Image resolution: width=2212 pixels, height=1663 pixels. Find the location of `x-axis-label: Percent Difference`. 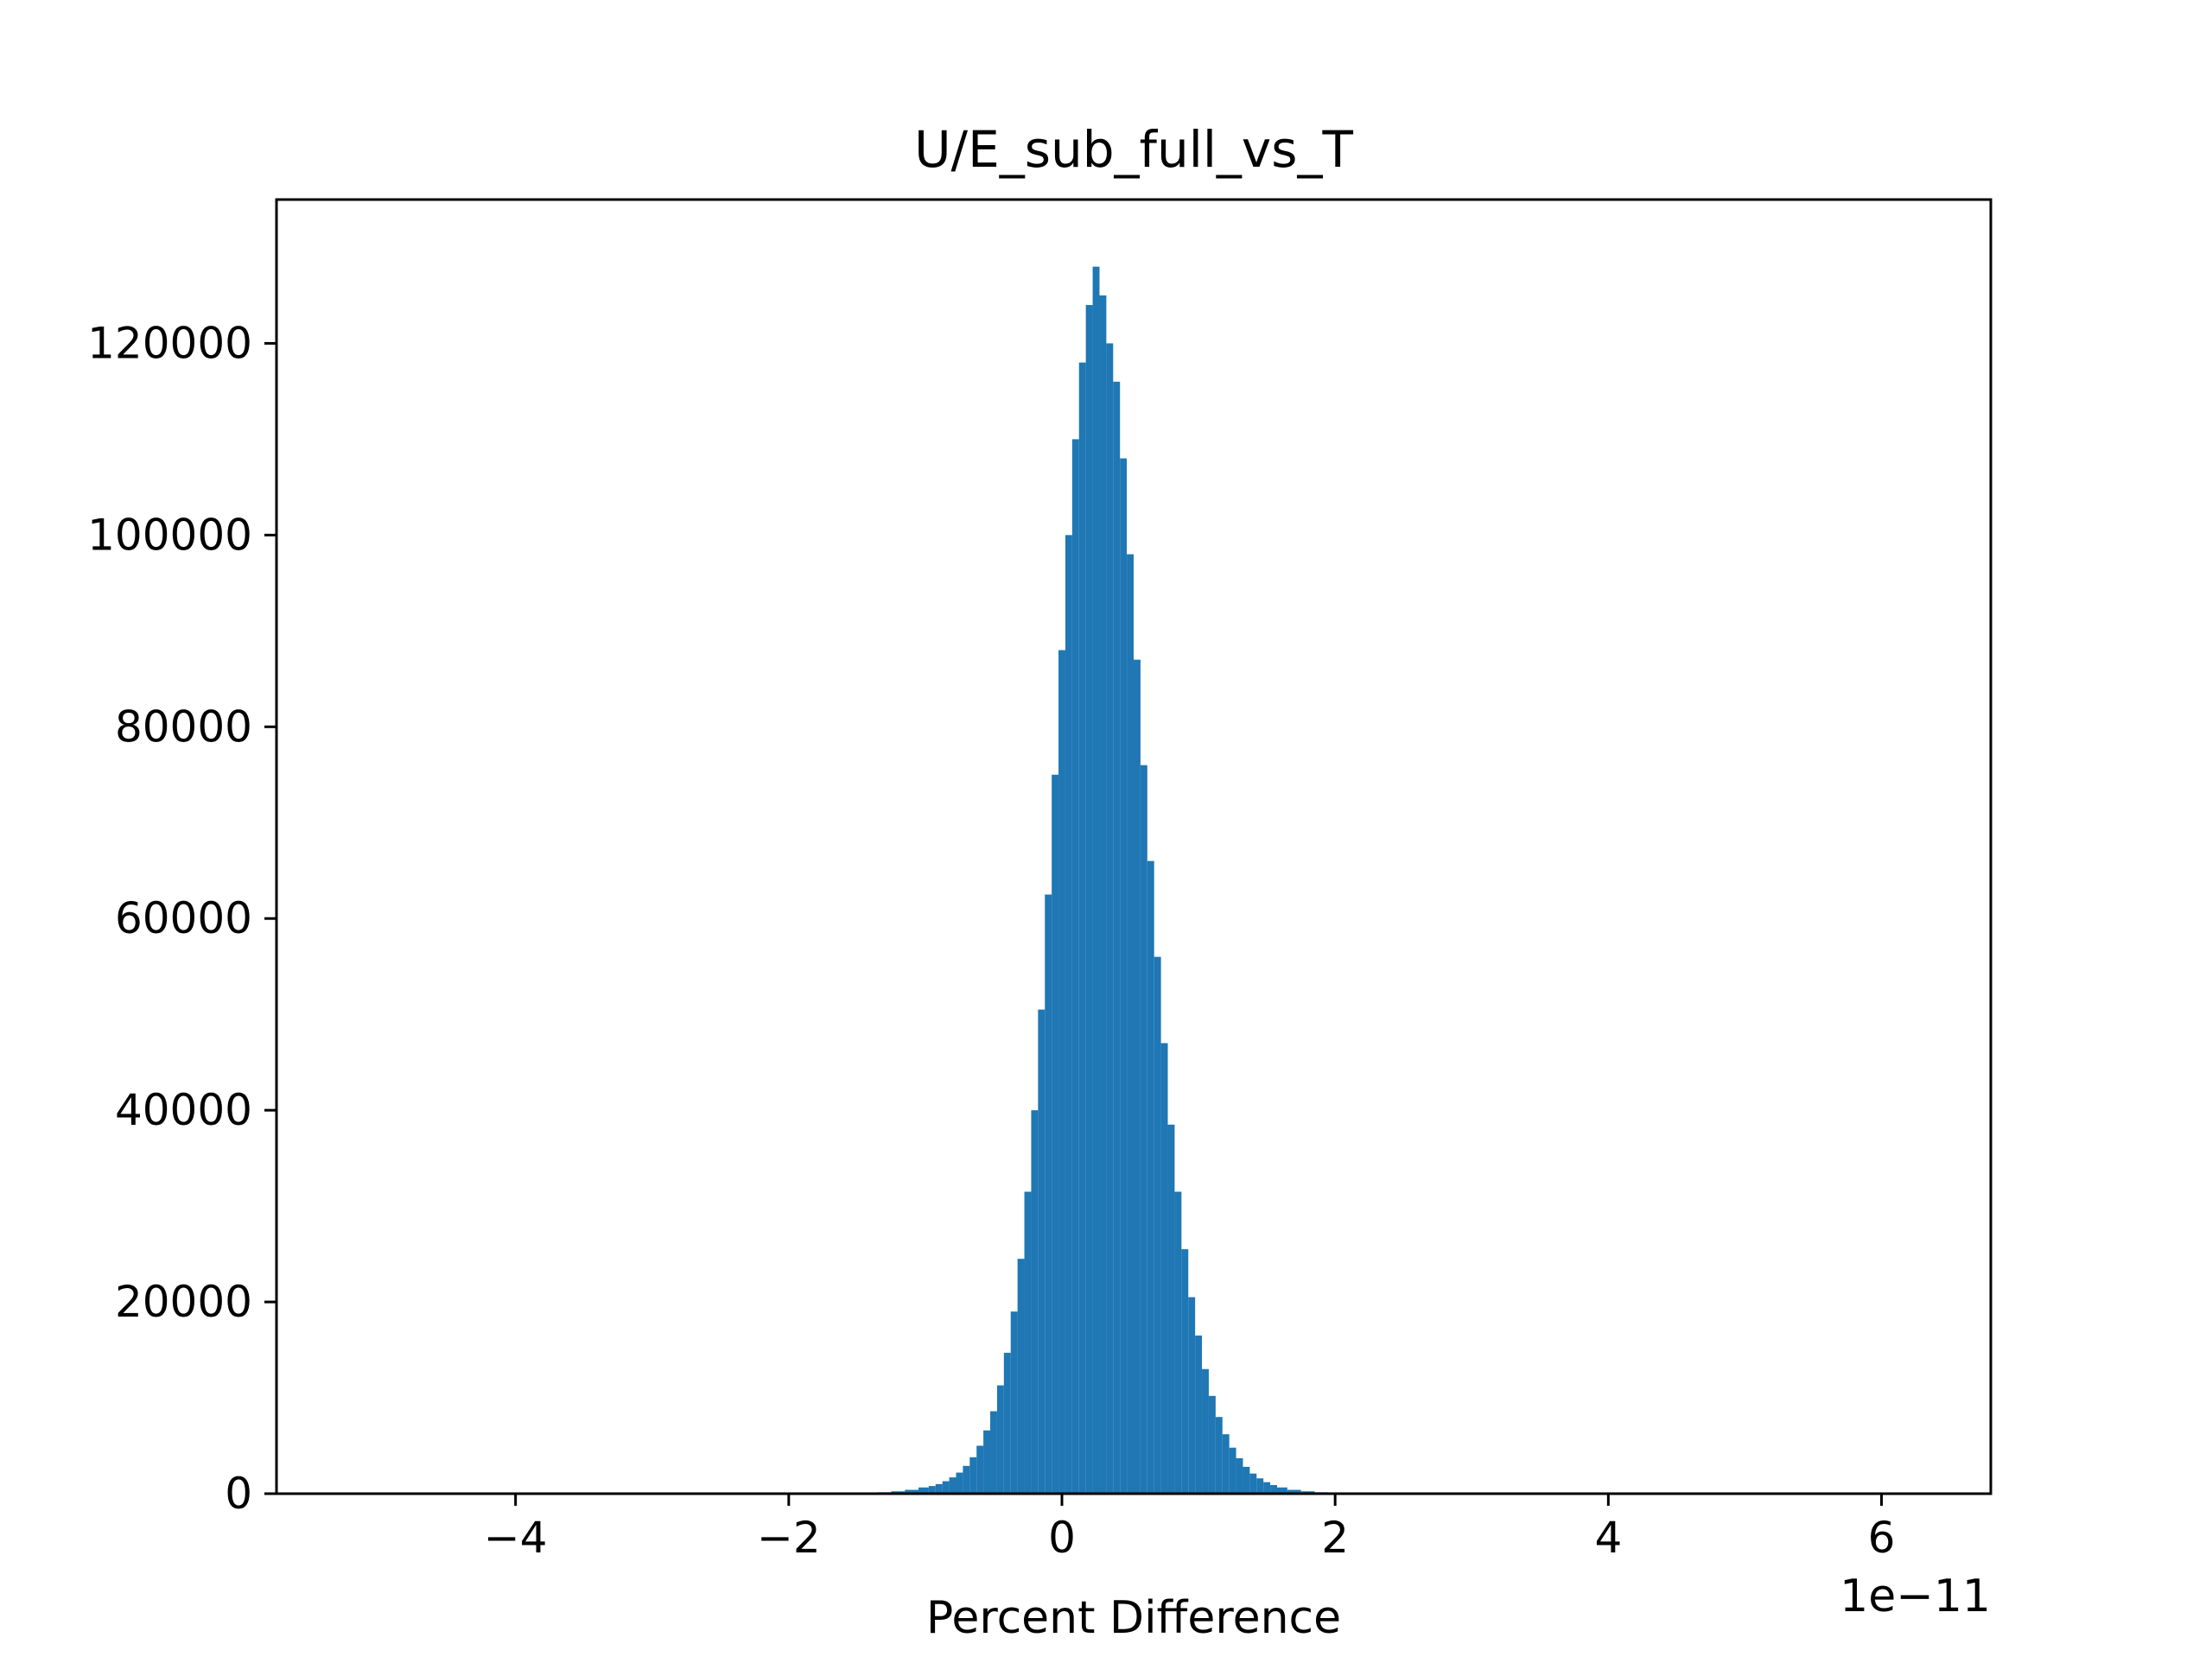

x-axis-label: Percent Difference is located at coordinates (1133, 1618).